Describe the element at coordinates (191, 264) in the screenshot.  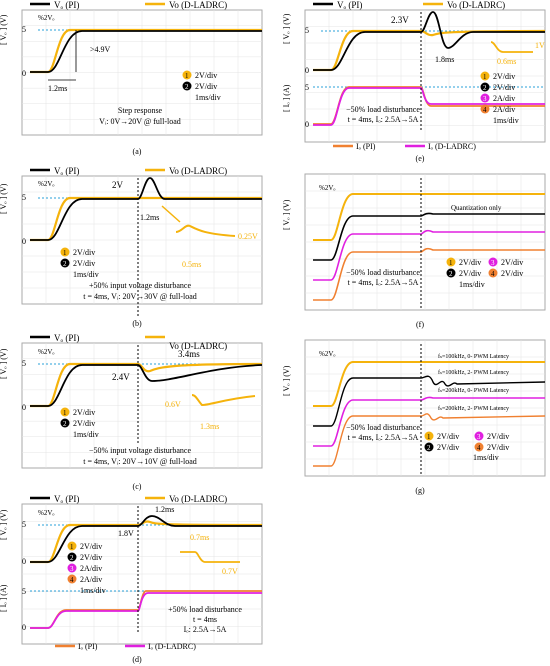
I see `note-dt: 0.5ms` at that location.